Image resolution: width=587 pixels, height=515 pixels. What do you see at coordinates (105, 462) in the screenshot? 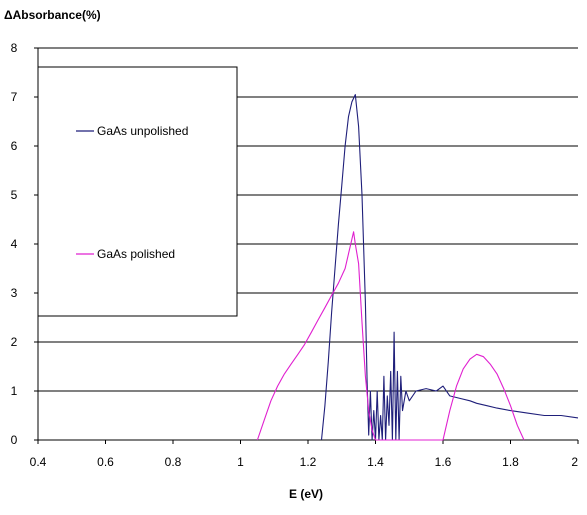
I see `x-tick-label: 0.6` at bounding box center [105, 462].